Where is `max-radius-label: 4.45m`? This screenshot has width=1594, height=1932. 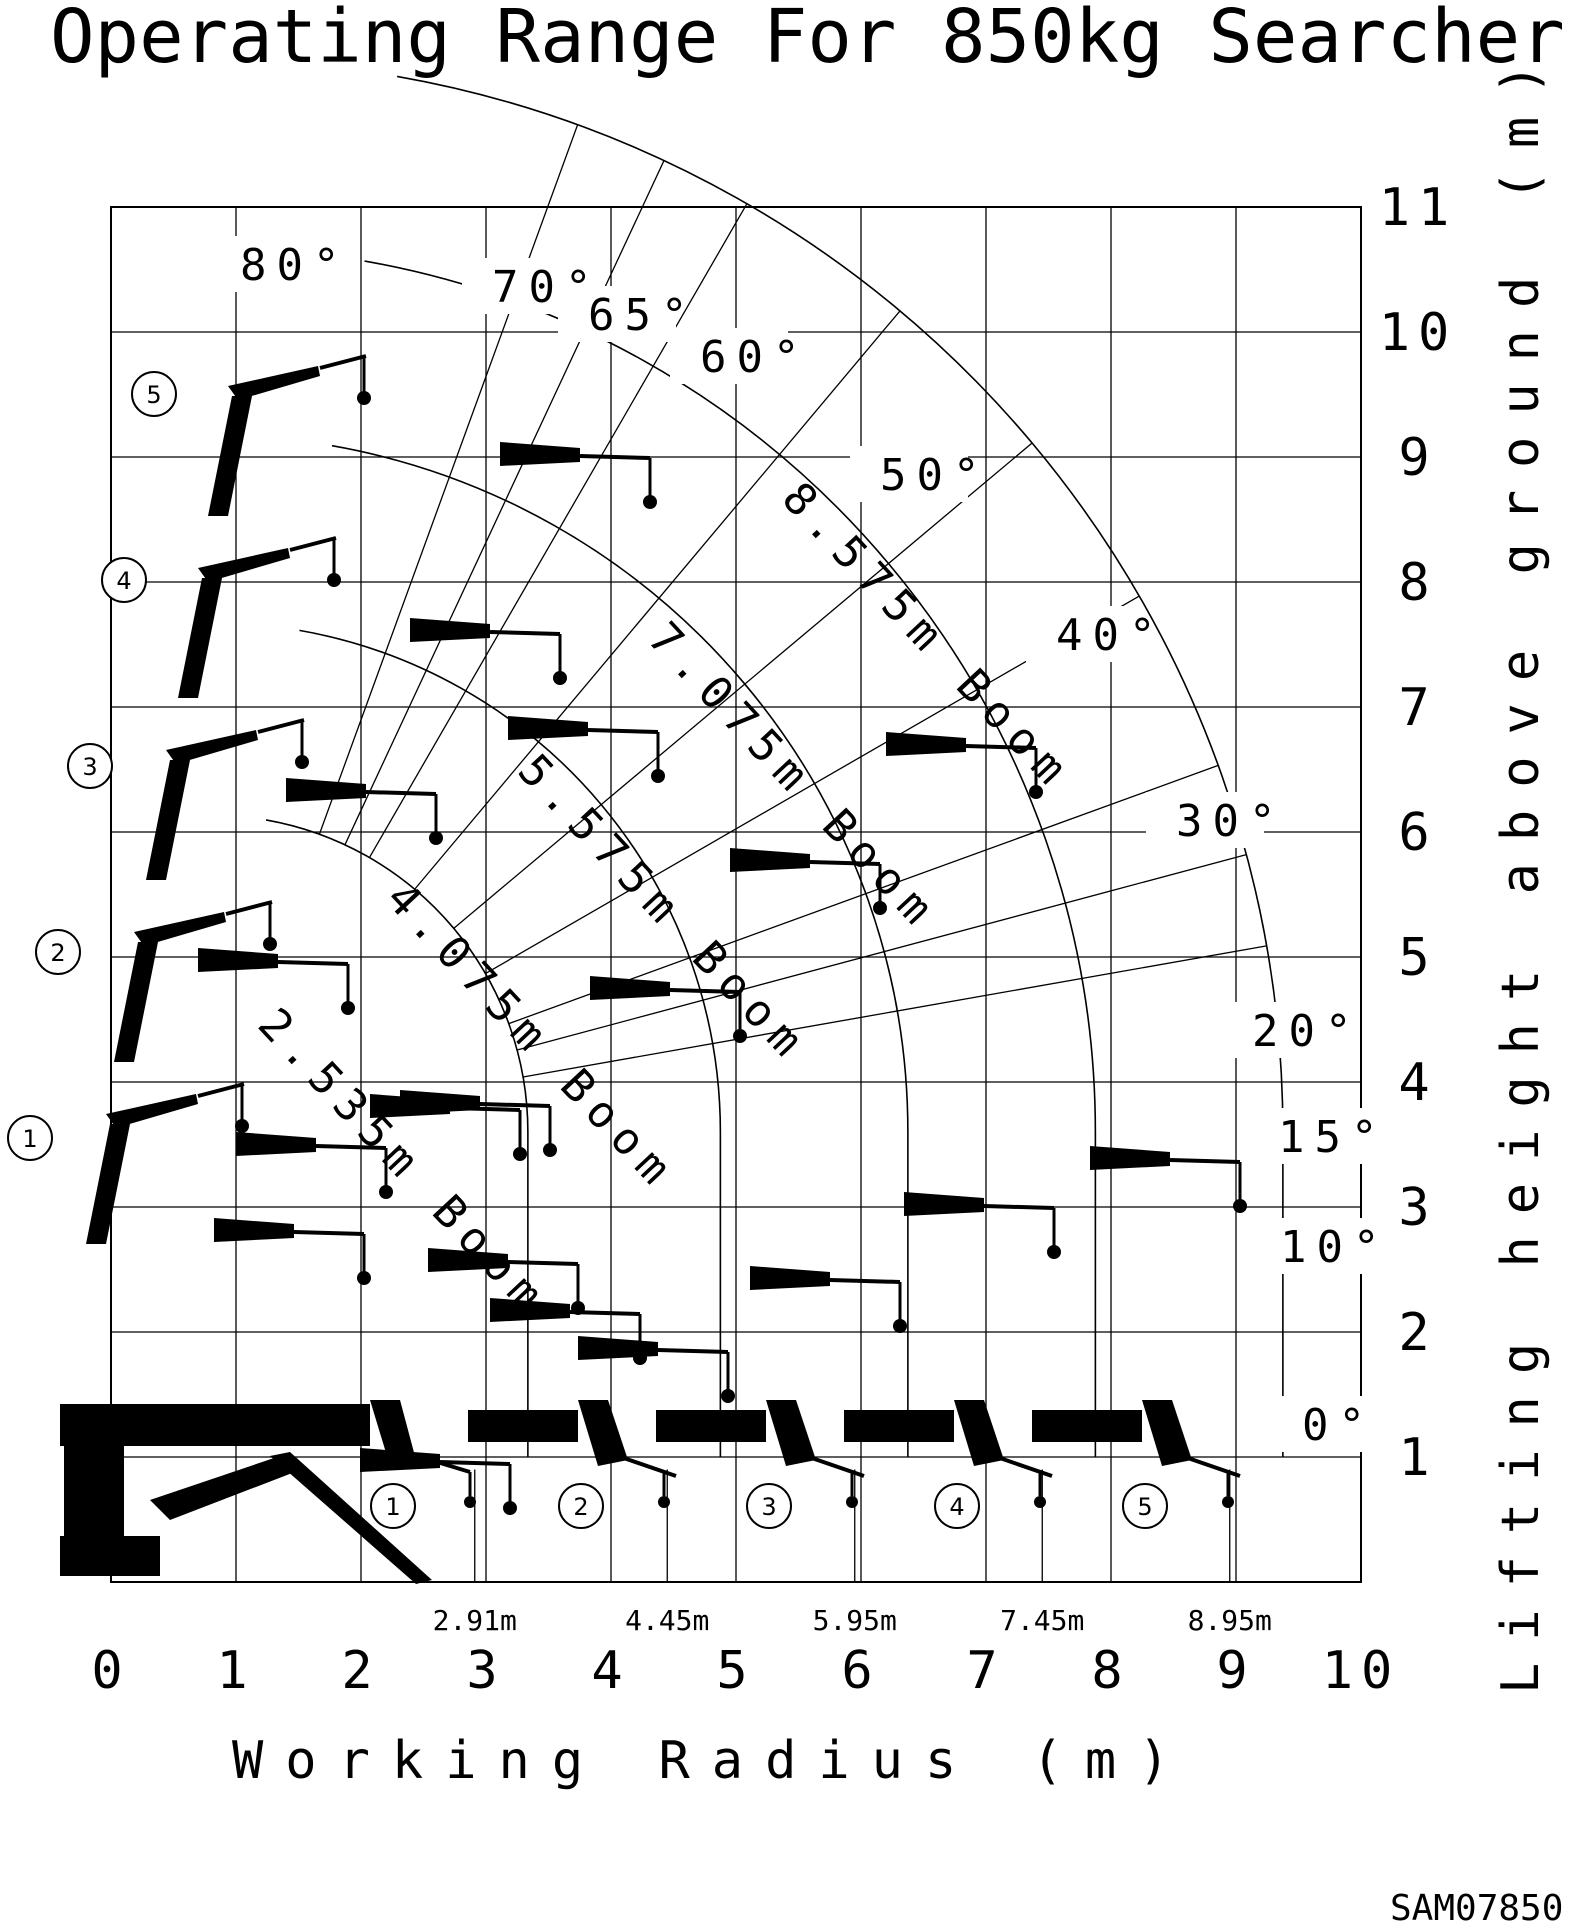 max-radius-label: 4.45m is located at coordinates (667, 1620).